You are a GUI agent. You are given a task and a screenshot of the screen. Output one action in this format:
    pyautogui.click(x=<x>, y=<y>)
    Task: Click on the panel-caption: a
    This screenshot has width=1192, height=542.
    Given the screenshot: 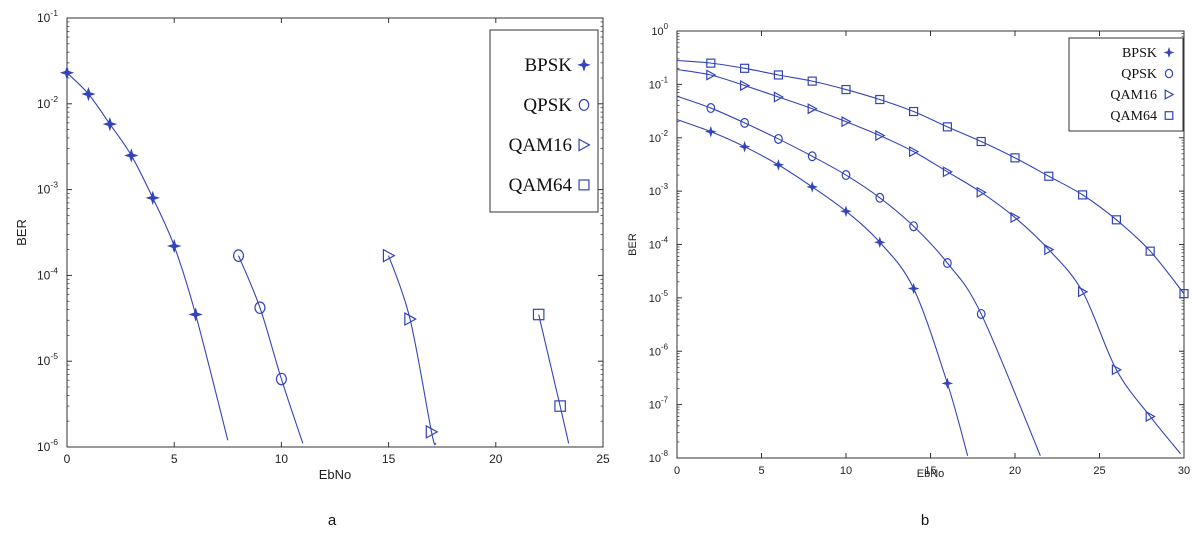 What is the action you would take?
    pyautogui.click(x=332, y=520)
    